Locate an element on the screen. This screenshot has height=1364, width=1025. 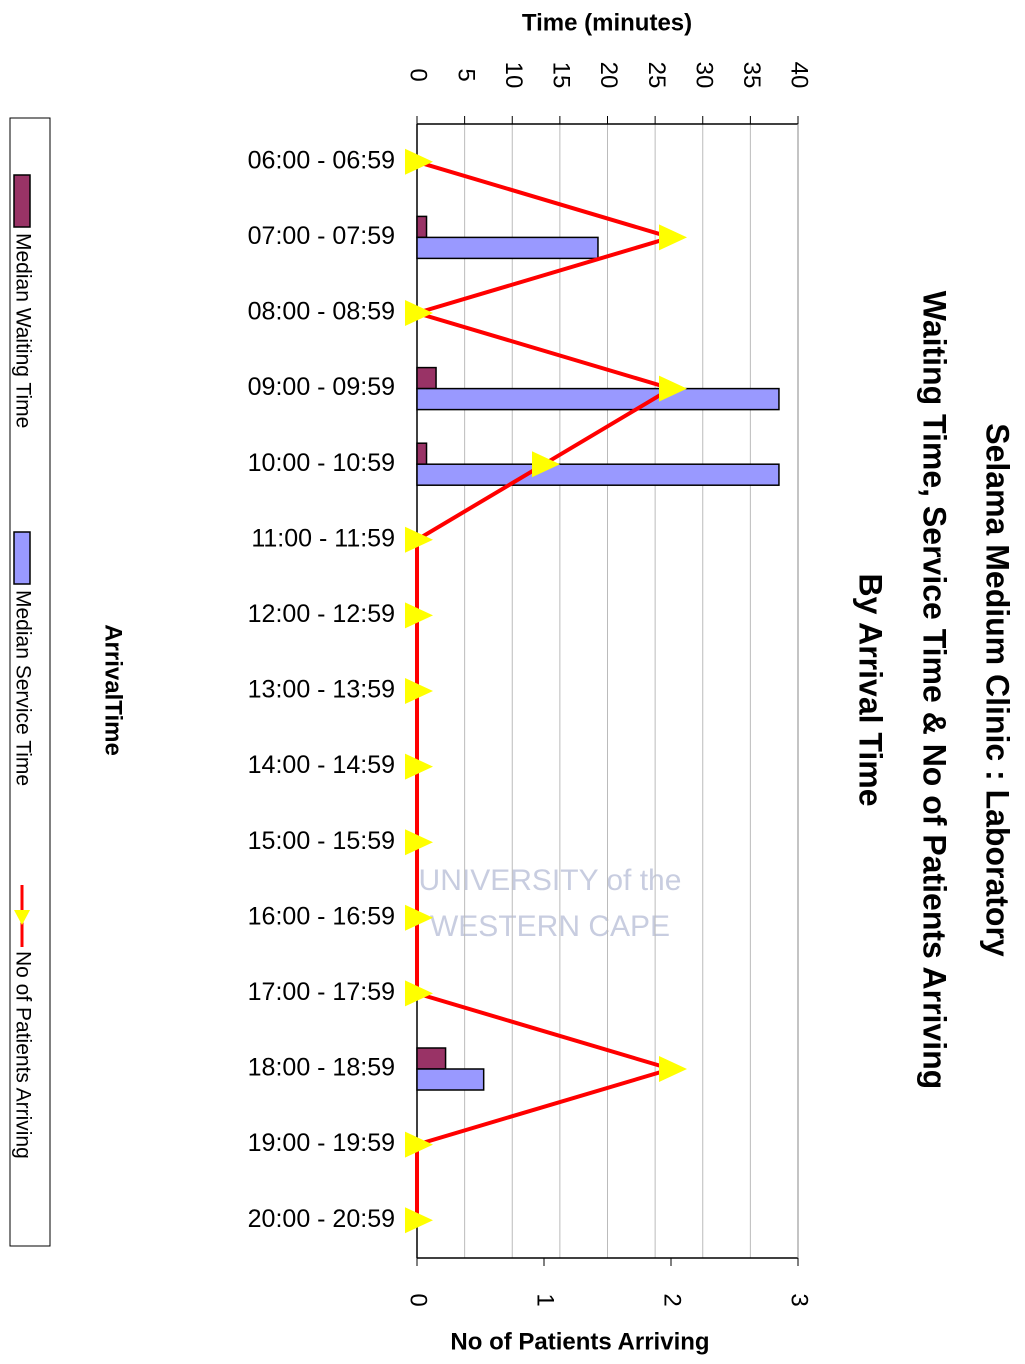
legend-box is located at coordinates (30, 682).